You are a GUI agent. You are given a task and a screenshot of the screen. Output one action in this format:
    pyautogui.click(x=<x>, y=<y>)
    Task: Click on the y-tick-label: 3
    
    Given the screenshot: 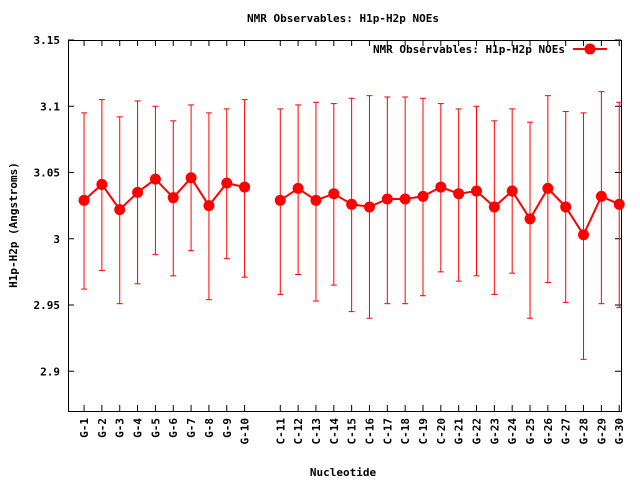 What is the action you would take?
    pyautogui.click(x=56, y=239)
    